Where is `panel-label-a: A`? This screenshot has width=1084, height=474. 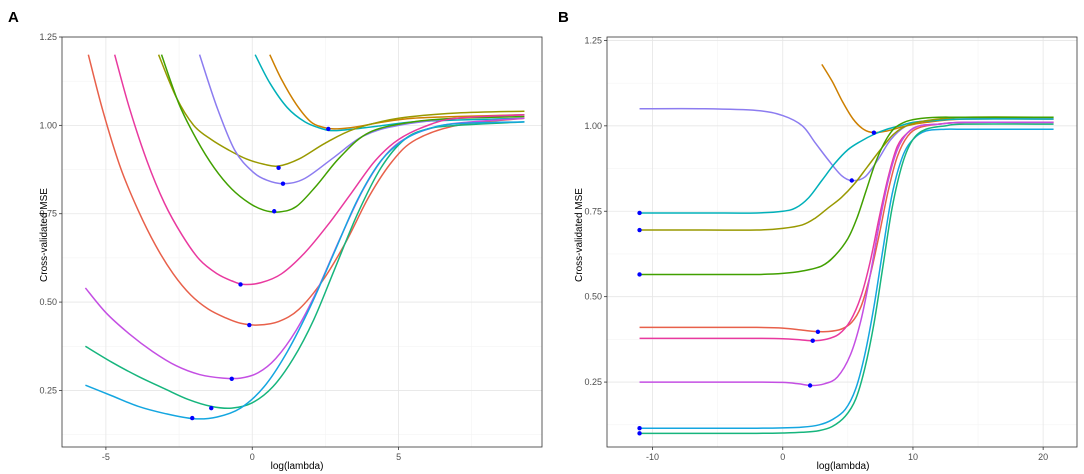
panel-label-a: A is located at coordinates (13, 17).